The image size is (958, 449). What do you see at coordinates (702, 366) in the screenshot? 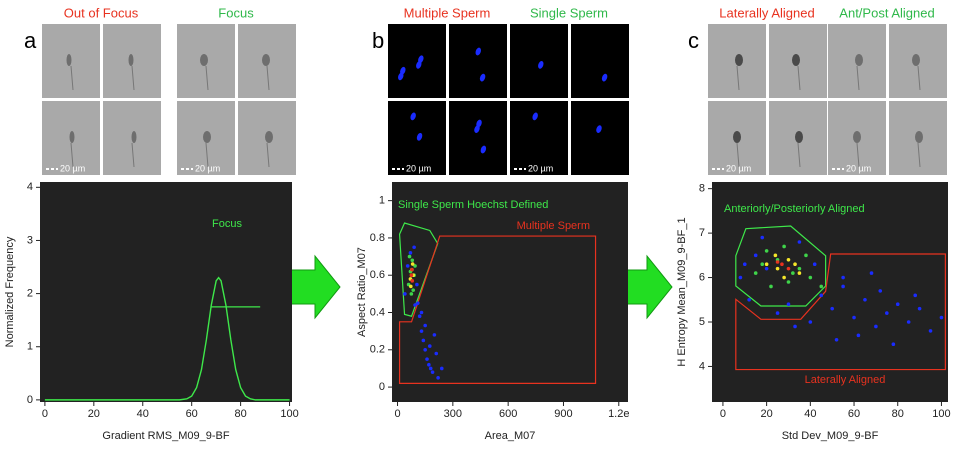
I see `y-tick-label: 4` at bounding box center [702, 366].